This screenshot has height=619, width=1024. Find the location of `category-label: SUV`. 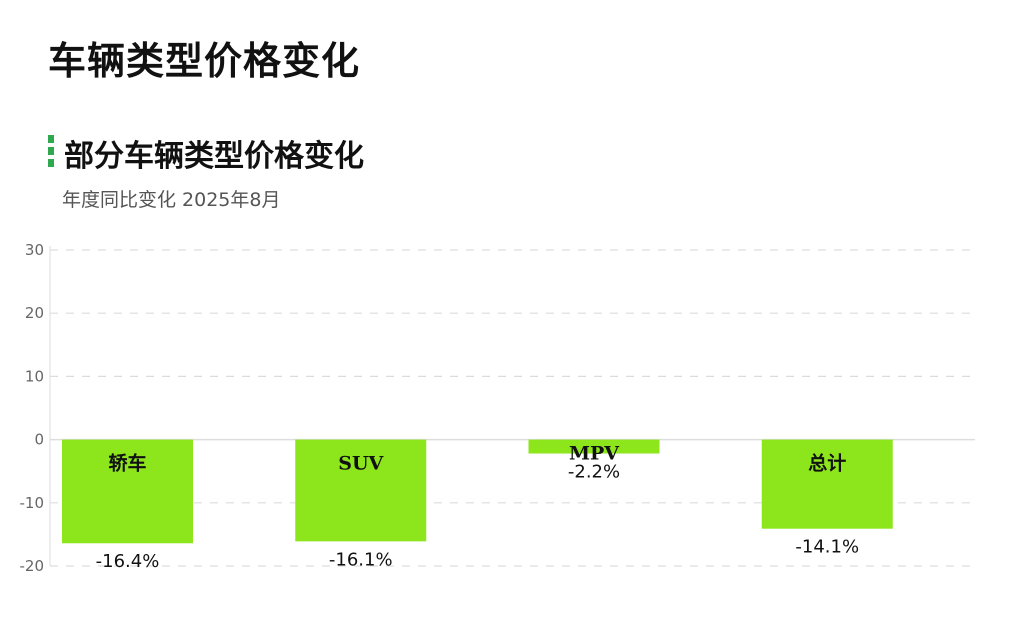

category-label: SUV is located at coordinates (361, 464).